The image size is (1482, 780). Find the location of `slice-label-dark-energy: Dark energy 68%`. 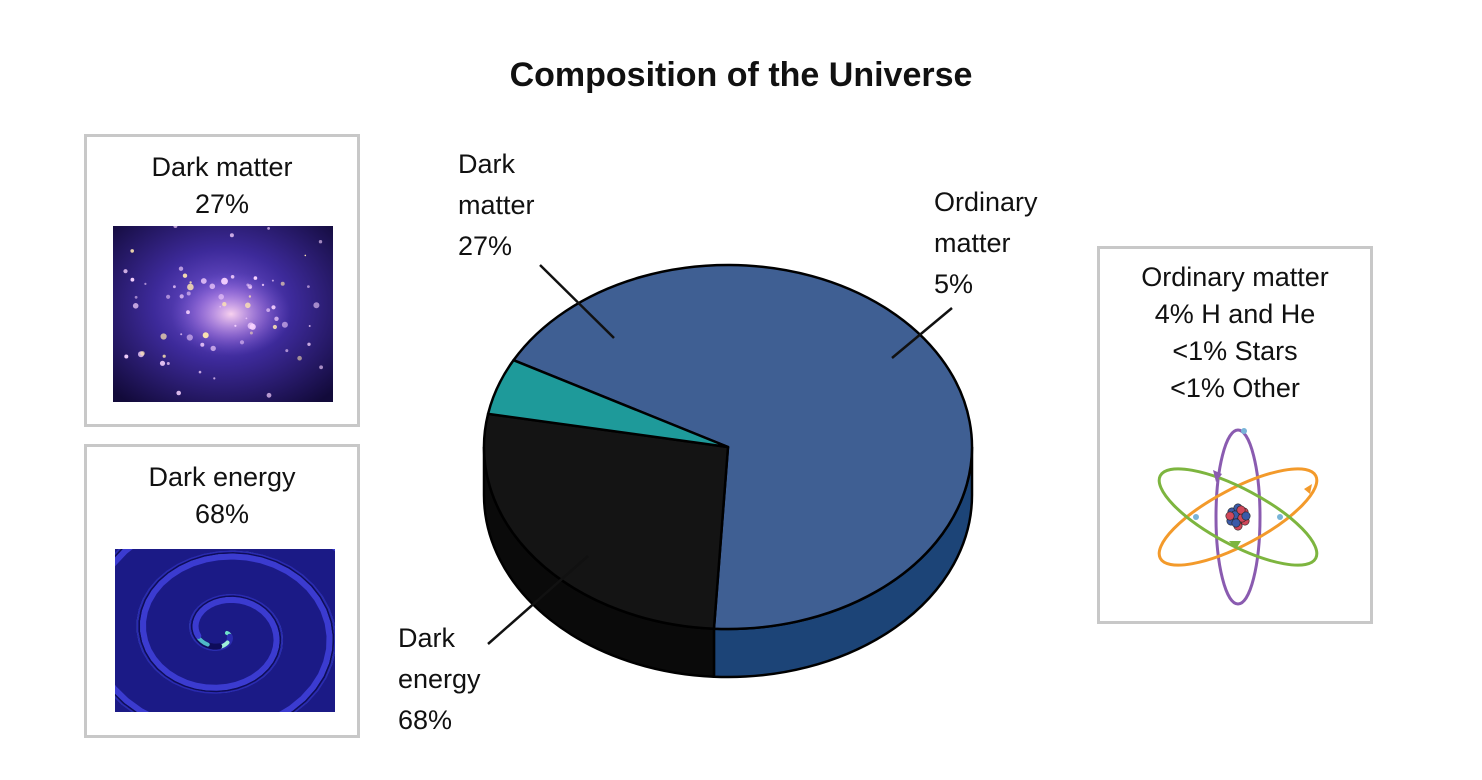

slice-label-dark-energy: Dark energy 68% is located at coordinates (439, 679).